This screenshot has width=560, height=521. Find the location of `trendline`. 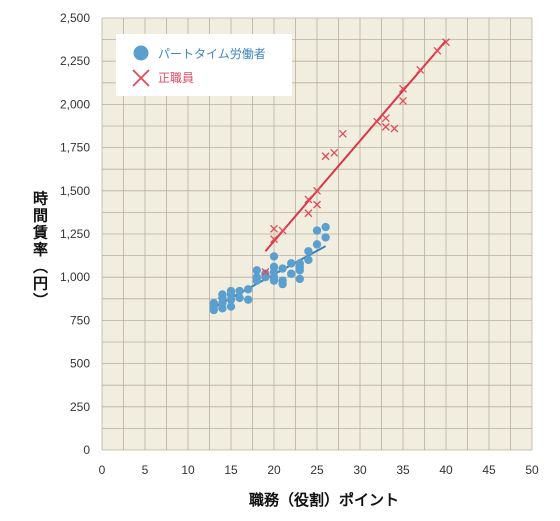

trendline is located at coordinates (355, 145).